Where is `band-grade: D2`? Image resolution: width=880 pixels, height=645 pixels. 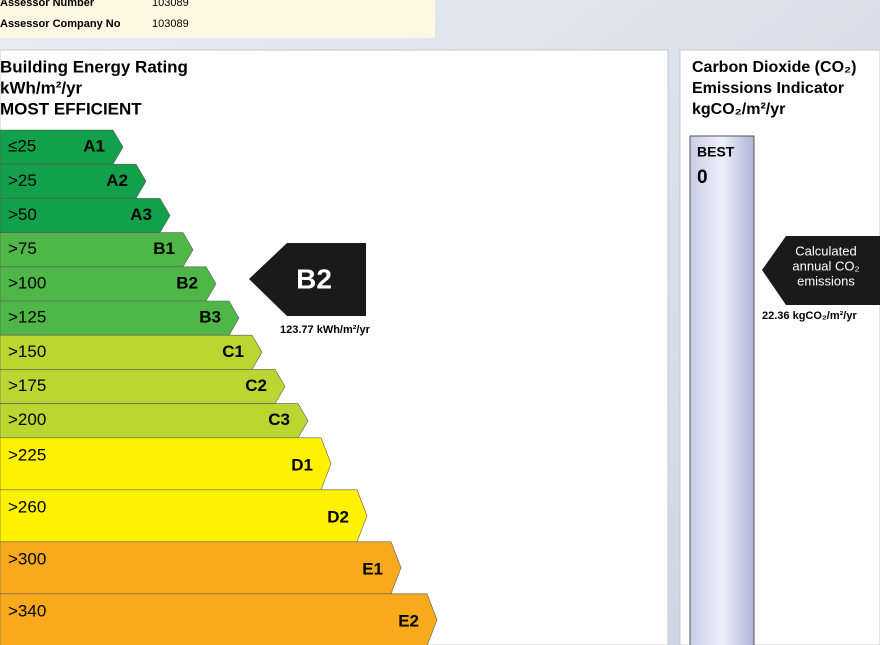
band-grade: D2 is located at coordinates (338, 516).